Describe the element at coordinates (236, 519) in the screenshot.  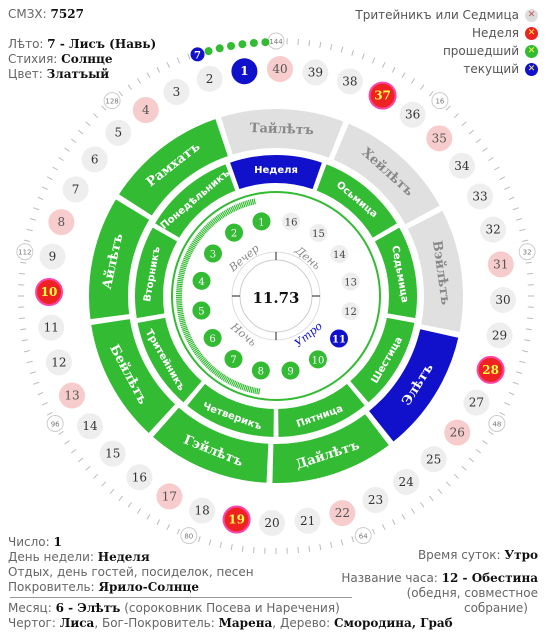
I see `day-cell: 19` at that location.